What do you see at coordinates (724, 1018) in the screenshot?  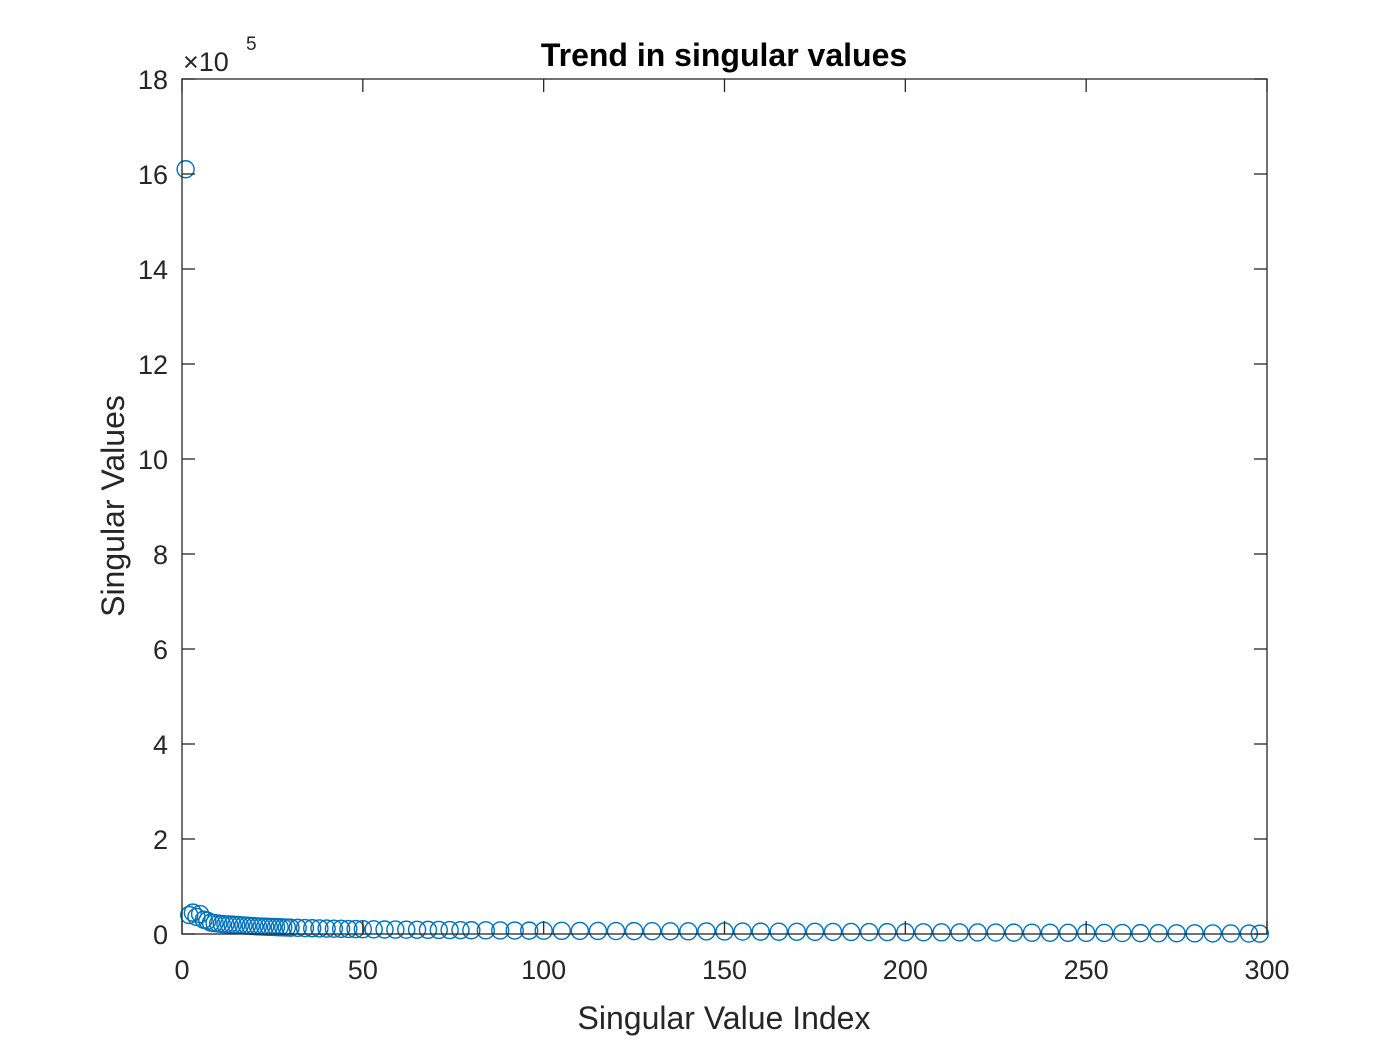 I see `x-axis-title: Singular Value Index` at bounding box center [724, 1018].